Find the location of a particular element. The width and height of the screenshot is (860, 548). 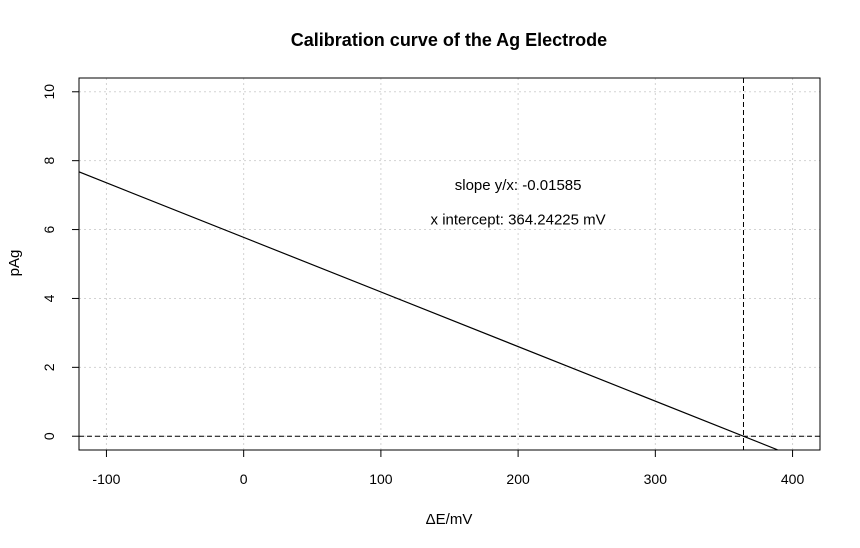

x-tick-label: 200 is located at coordinates (518, 479).